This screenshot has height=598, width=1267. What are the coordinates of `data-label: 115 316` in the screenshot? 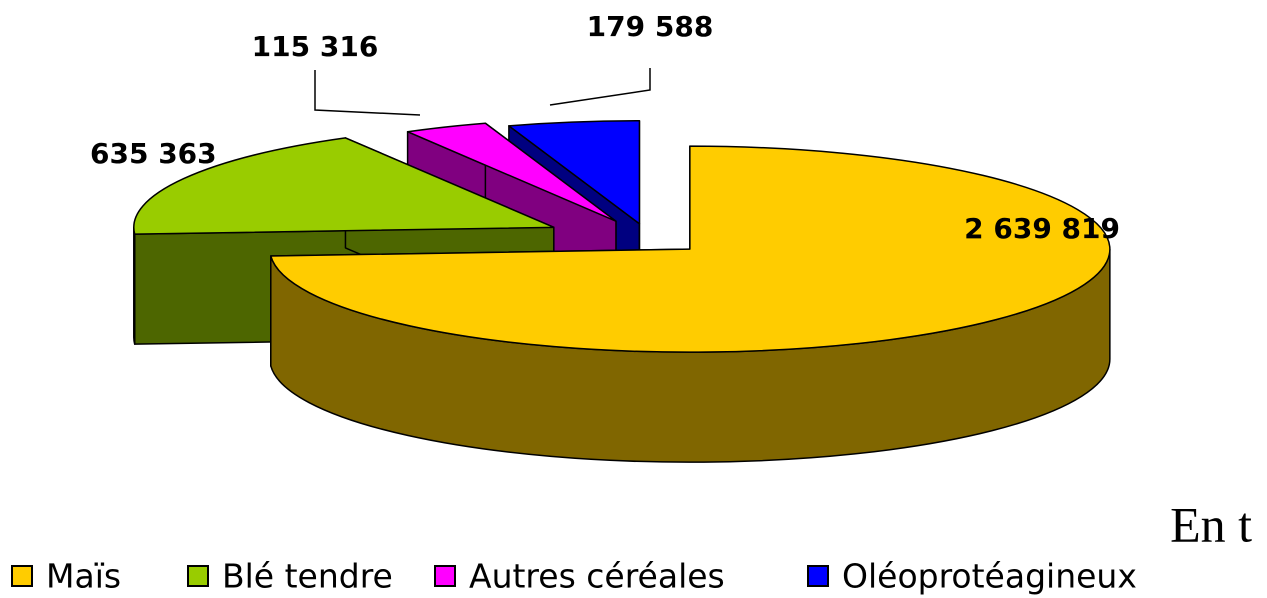 It's located at (315, 46).